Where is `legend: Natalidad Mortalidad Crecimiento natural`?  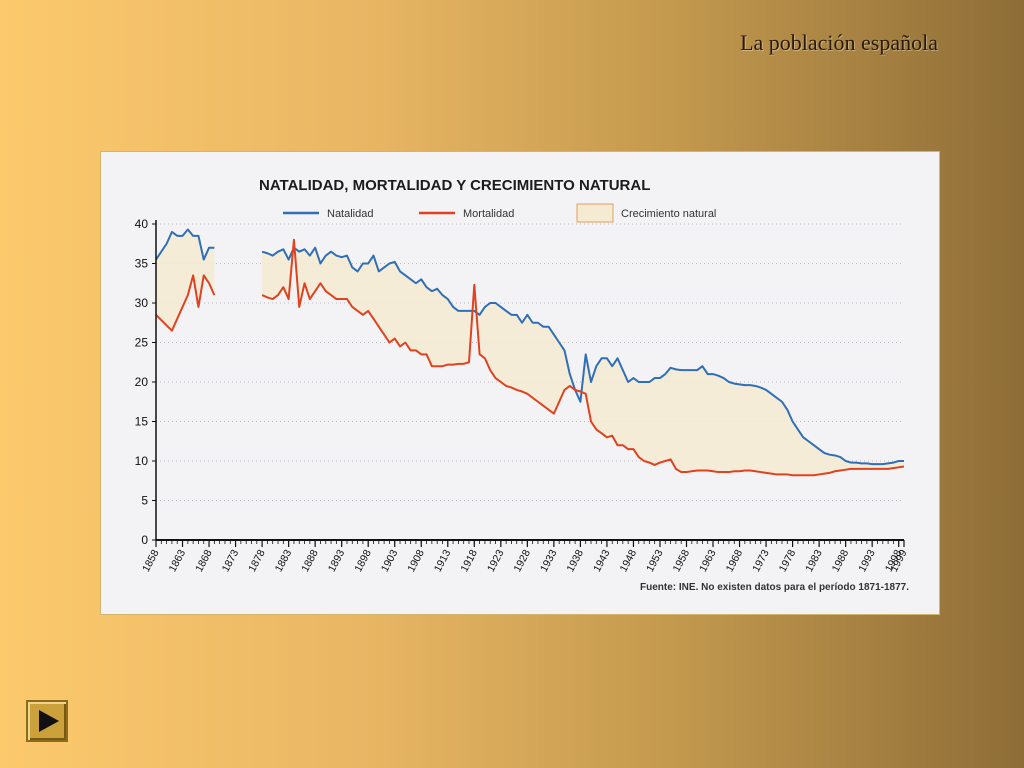
legend: Natalidad Mortalidad Crecimiento natural is located at coordinates (499, 213).